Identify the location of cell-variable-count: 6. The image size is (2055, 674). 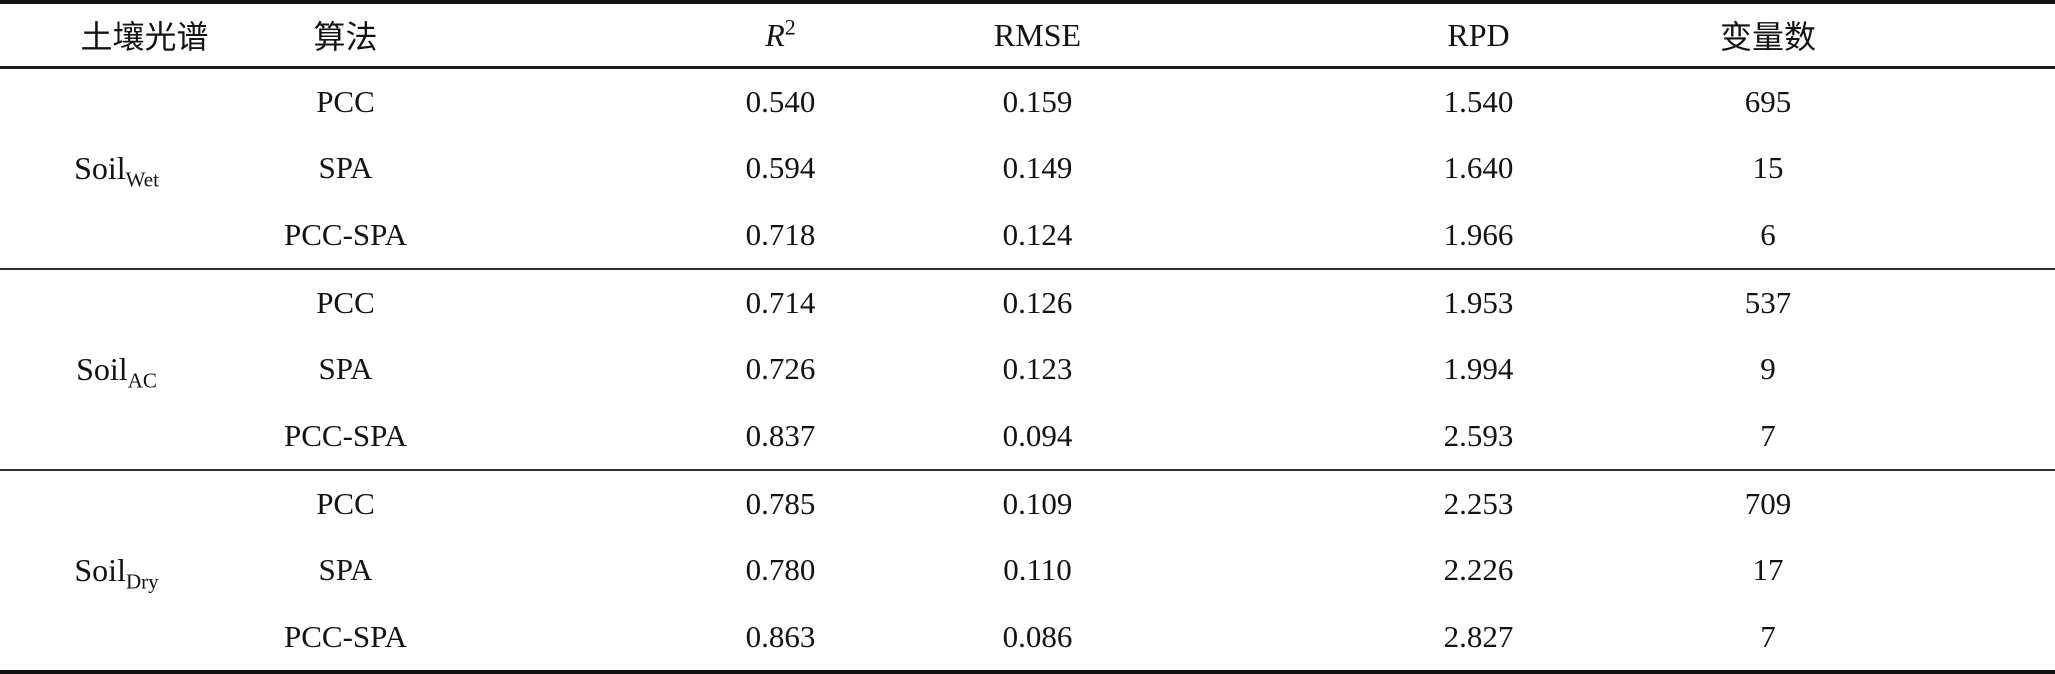
(1768, 234).